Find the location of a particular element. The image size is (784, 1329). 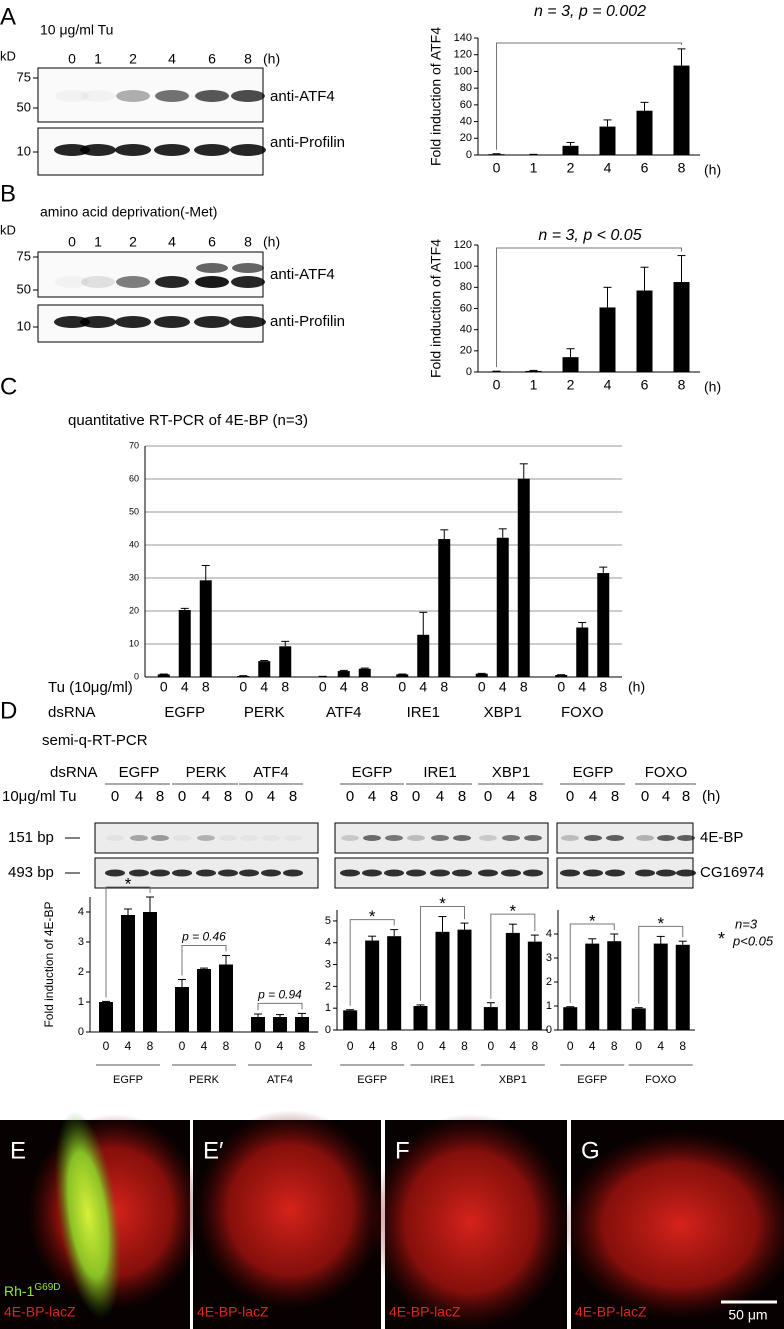

lane-label: 1 is located at coordinates (98, 59).